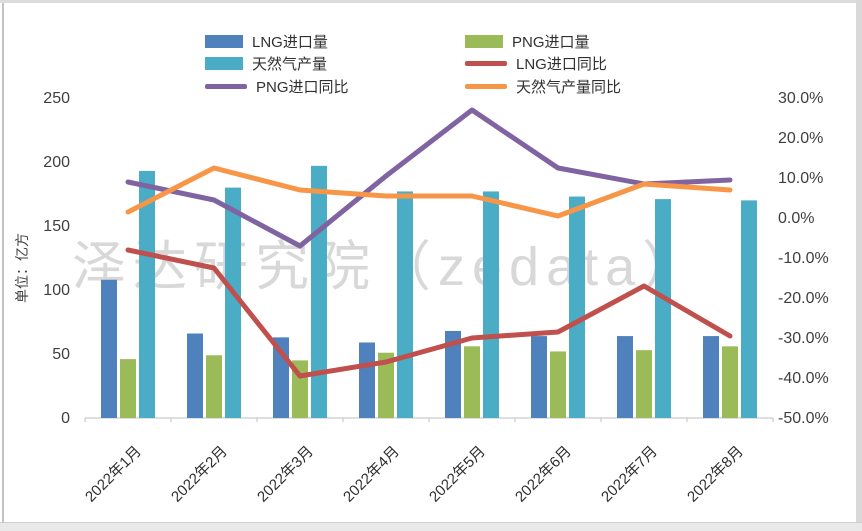 This screenshot has width=862, height=531. I want to click on lng-import-swatch-icon, so click(224, 41).